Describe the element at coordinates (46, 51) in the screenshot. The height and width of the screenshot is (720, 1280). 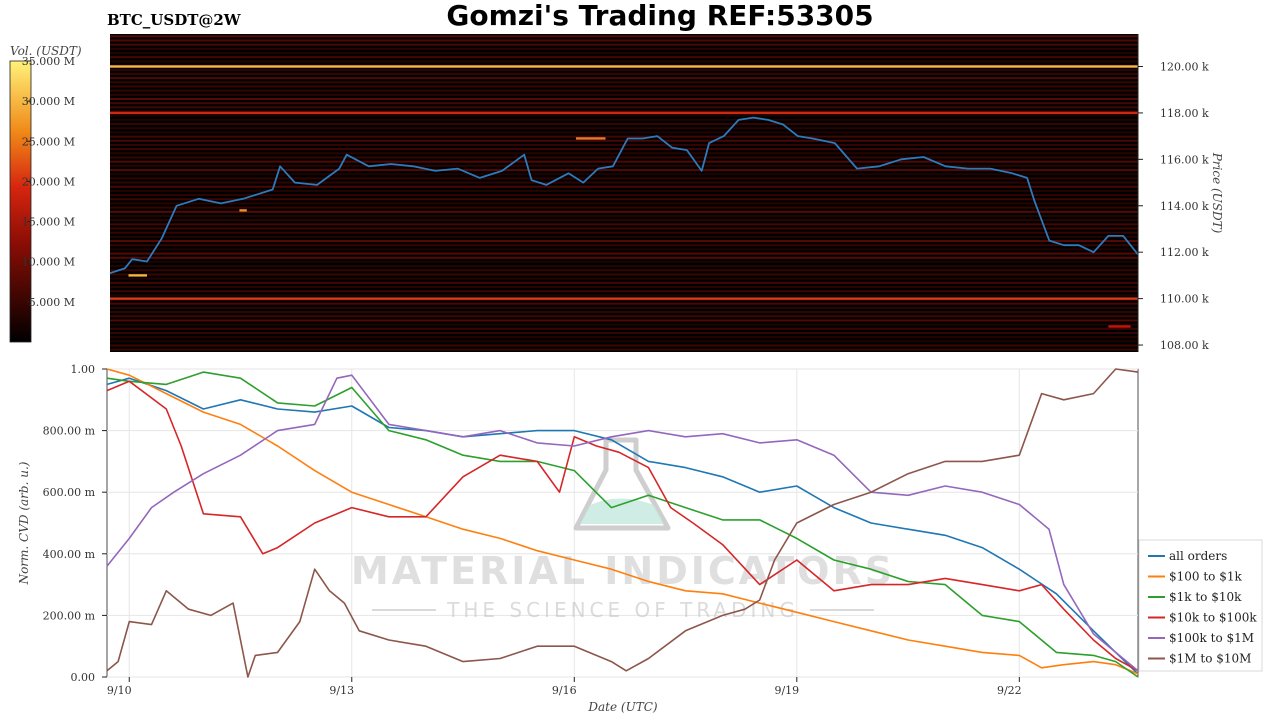
I see `colorbar-label: Vol. (USDT)` at that location.